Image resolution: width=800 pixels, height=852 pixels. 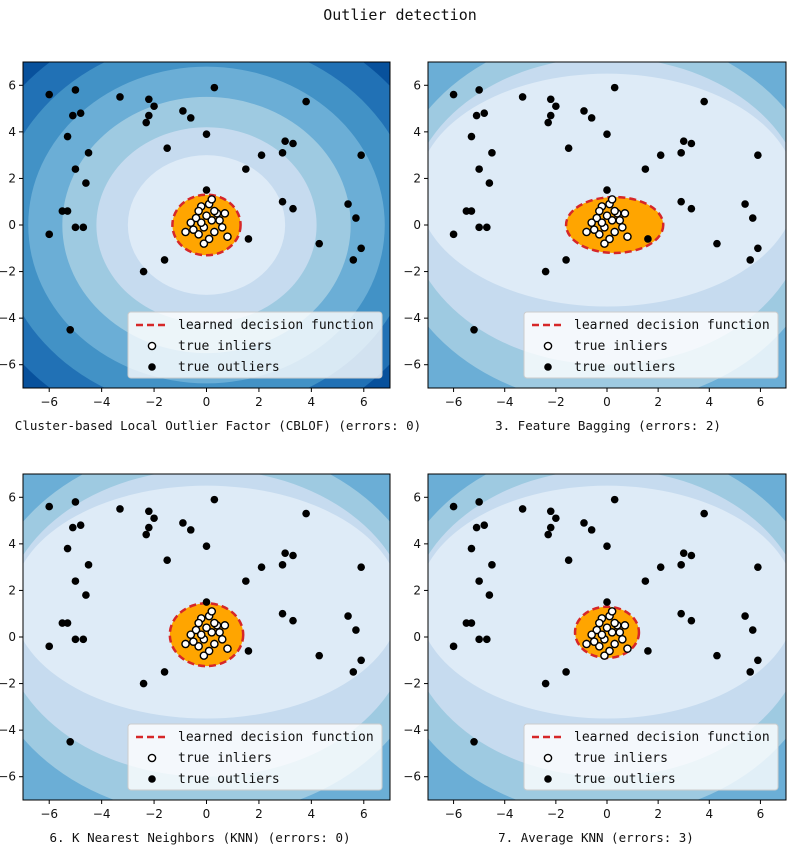 I want to click on figure-title: Outlier detection, so click(x=400, y=15).